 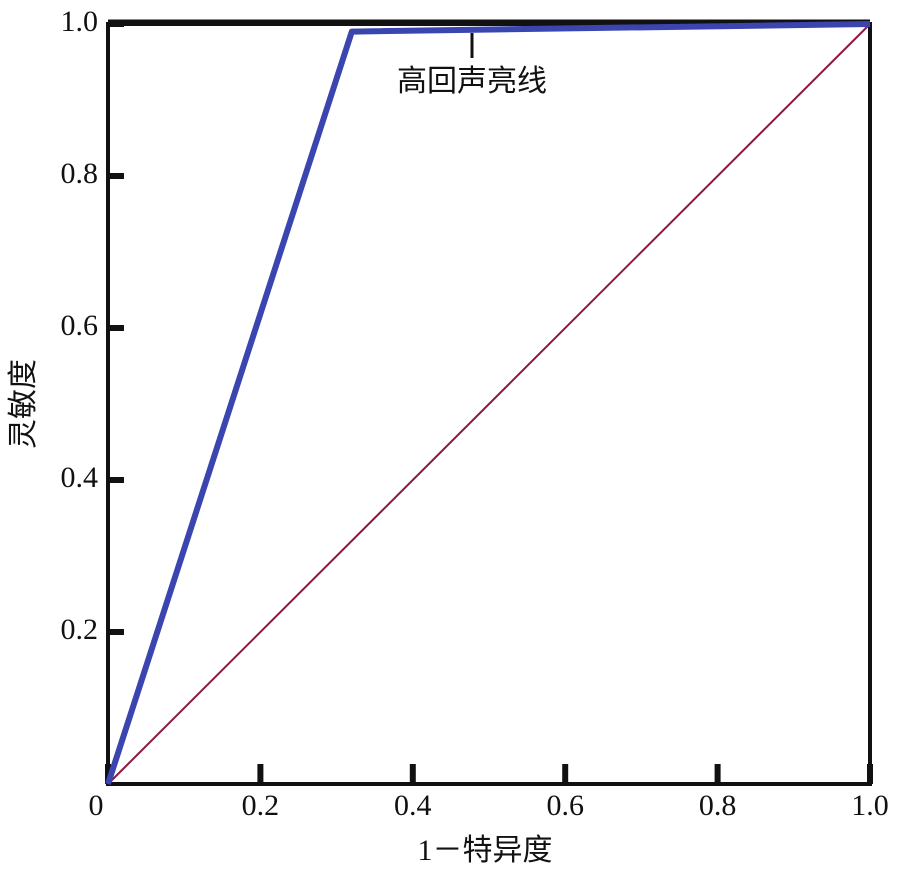 What do you see at coordinates (80, 477) in the screenshot?
I see `y-tick-label: 0.4` at bounding box center [80, 477].